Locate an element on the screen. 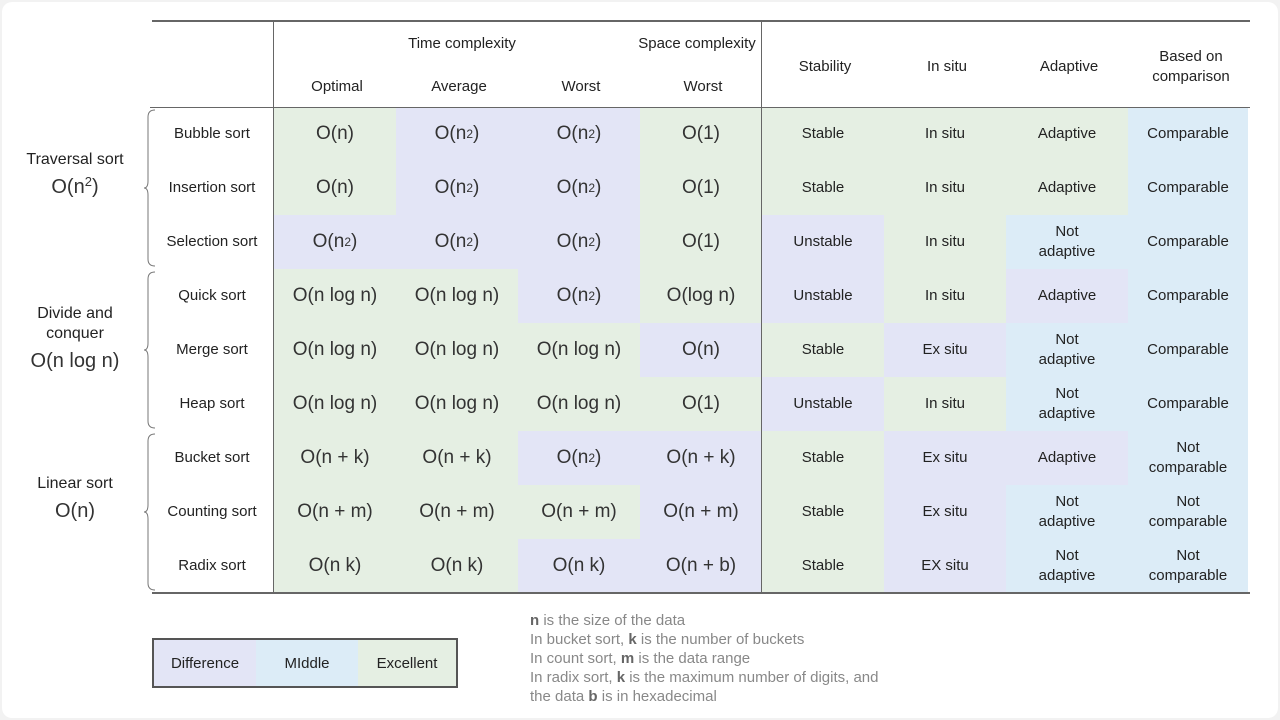  header-bottom-rule is located at coordinates (700, 107).